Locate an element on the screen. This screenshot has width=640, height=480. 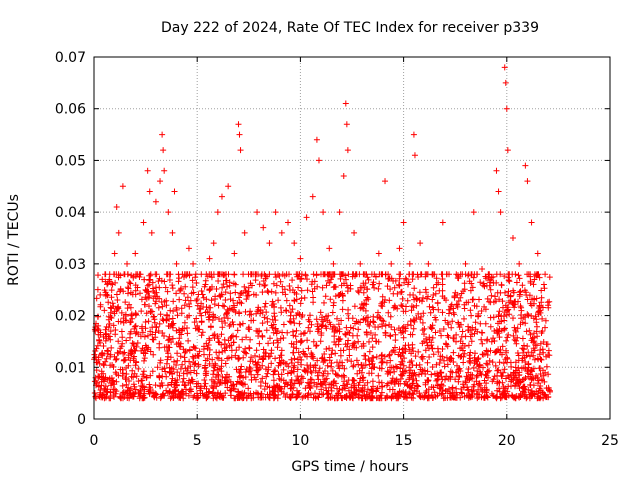
x-tick-label: 25 is located at coordinates (610, 441).